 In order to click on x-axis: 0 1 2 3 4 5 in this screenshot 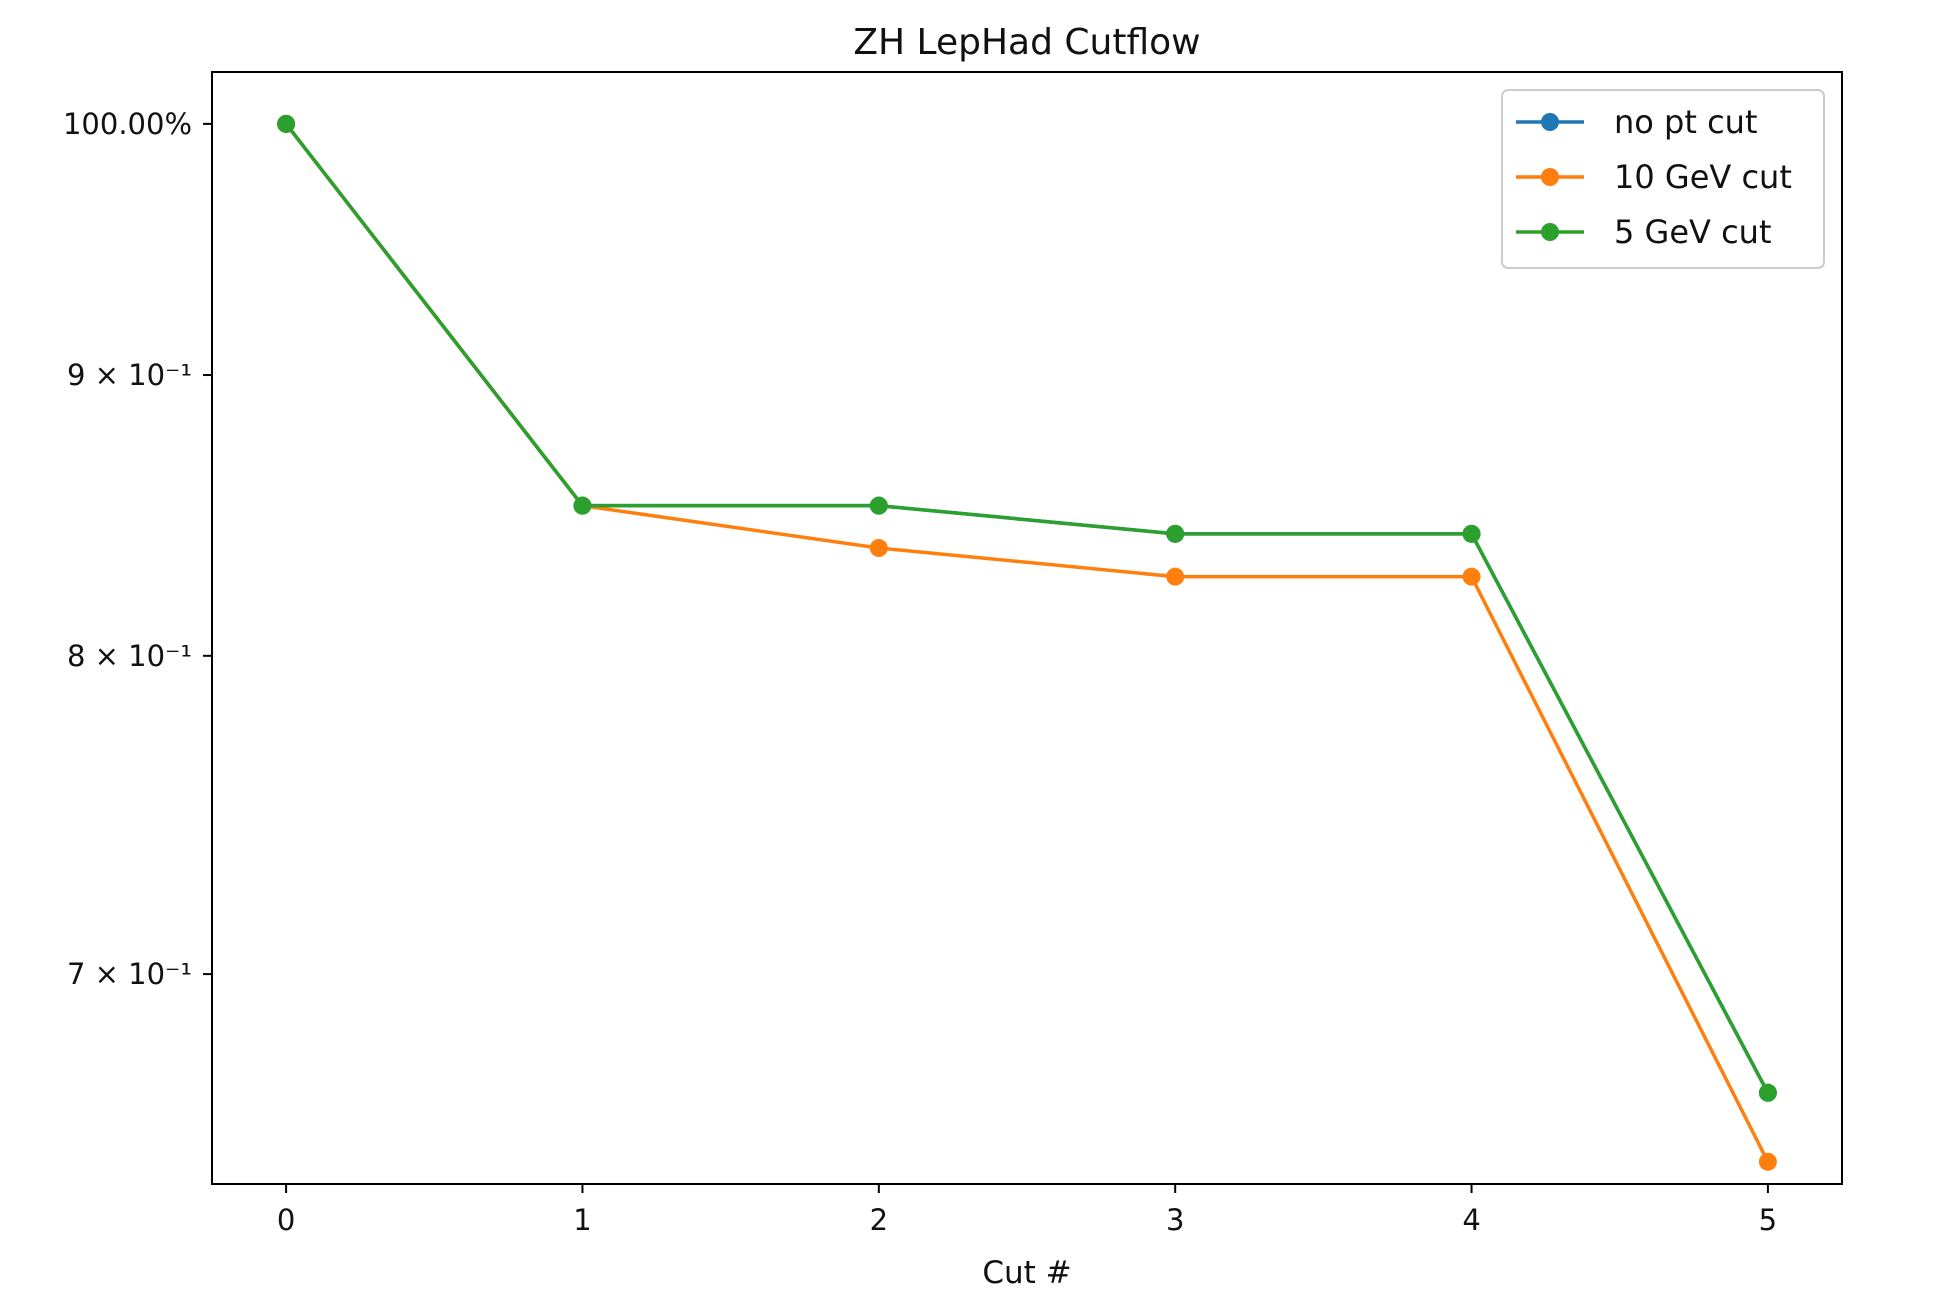, I will do `click(1027, 1210)`.